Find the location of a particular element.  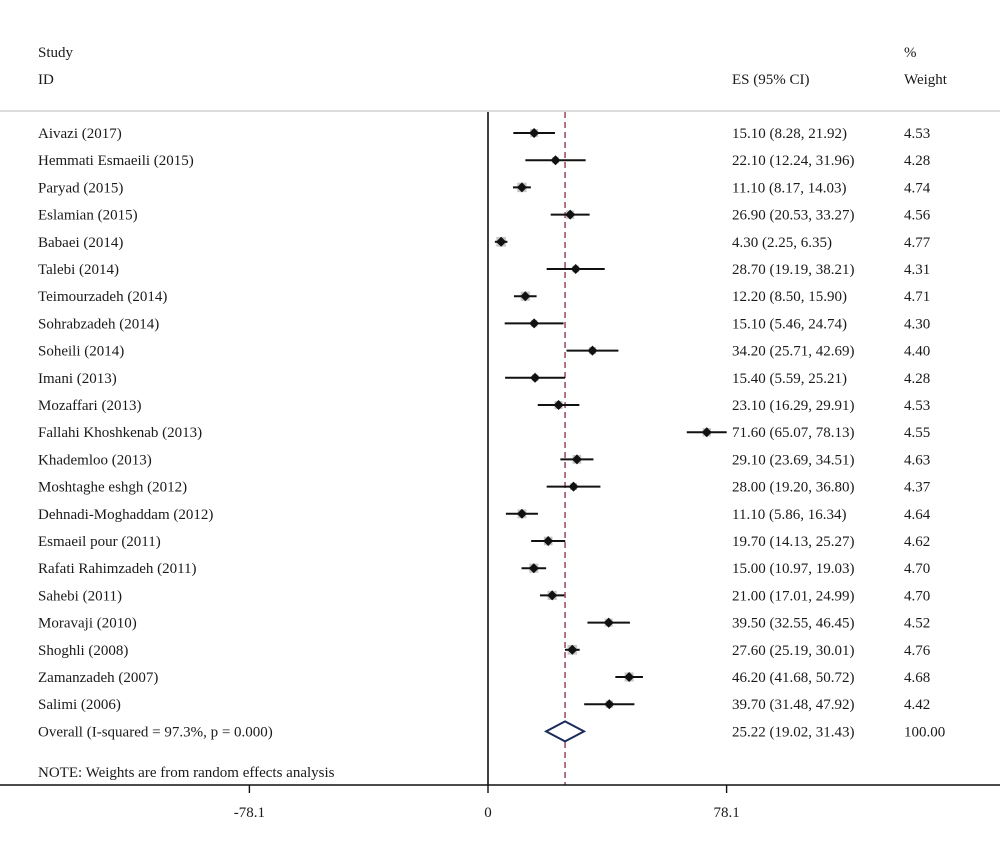

study-label: Eslamian (2015) is located at coordinates (88, 216).